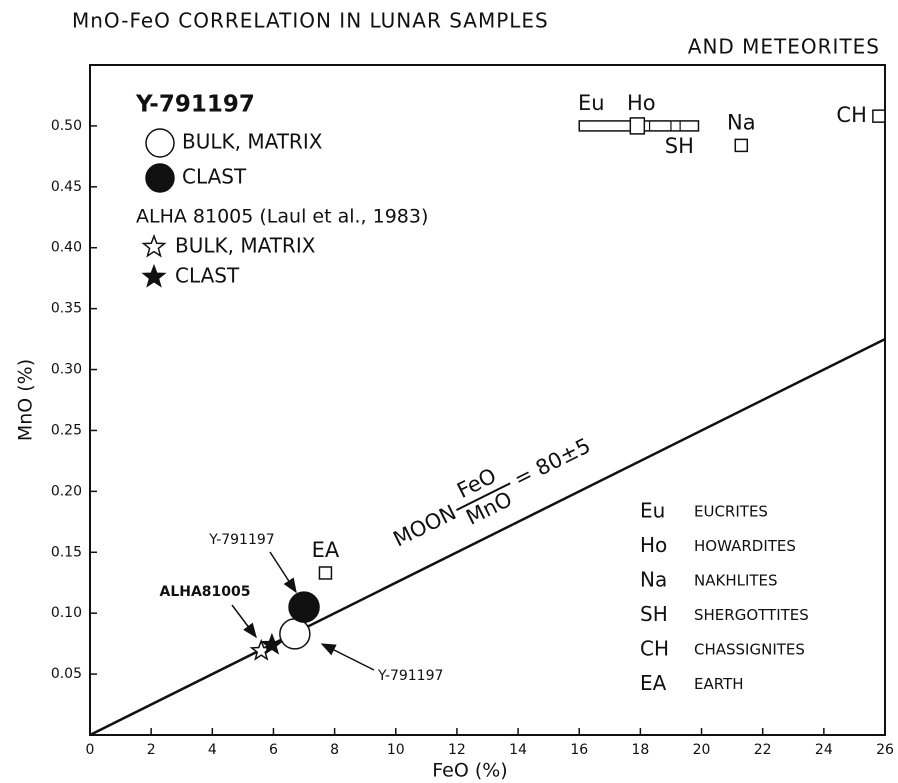  Describe the element at coordinates (653, 683) in the screenshot. I see `key-abbr: EA` at that location.